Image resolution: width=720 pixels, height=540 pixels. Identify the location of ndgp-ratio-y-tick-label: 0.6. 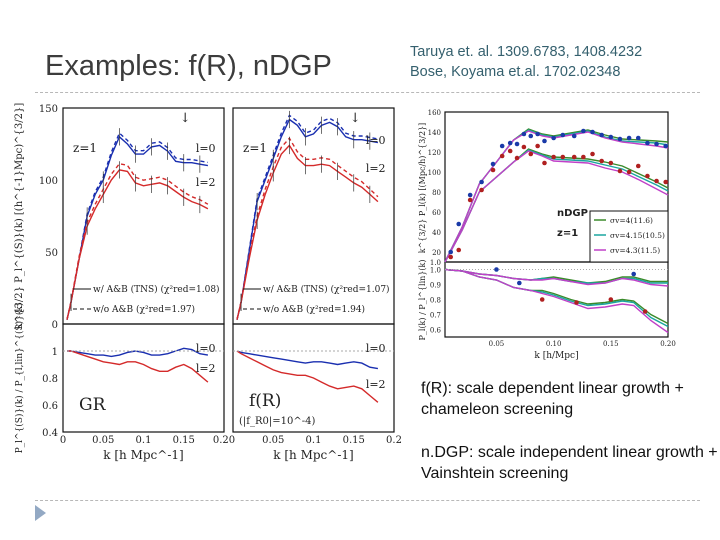
(436, 331).